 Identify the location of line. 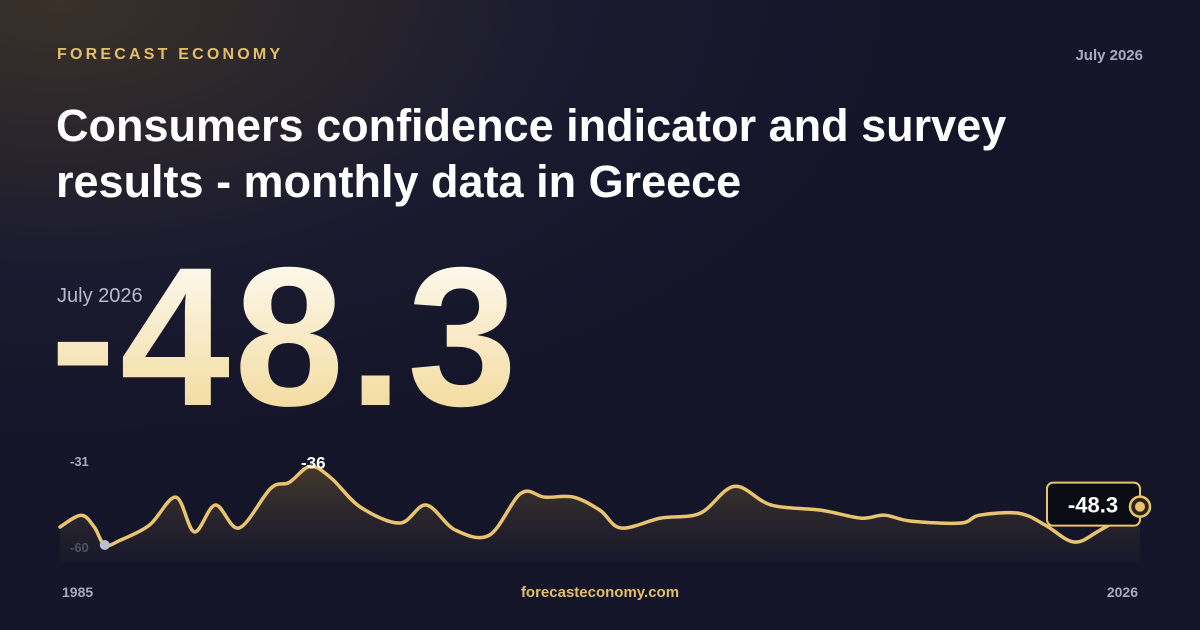
(600, 506).